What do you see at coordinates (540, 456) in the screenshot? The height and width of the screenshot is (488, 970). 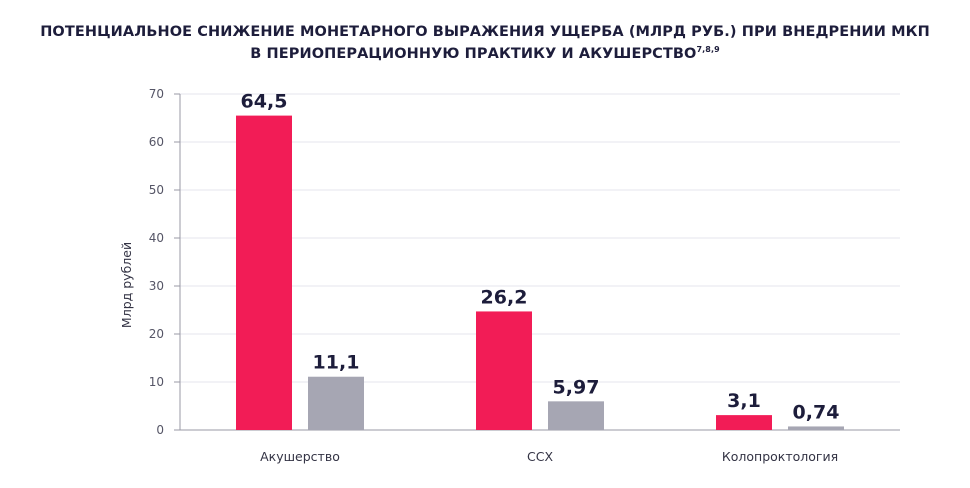 I see `x-tick-label: ССХ` at bounding box center [540, 456].